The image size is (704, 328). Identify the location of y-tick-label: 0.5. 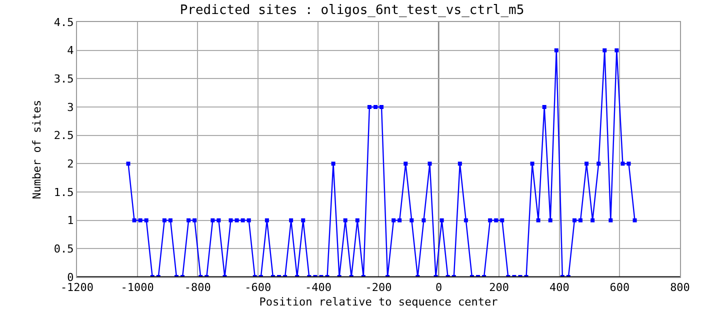
(64, 249).